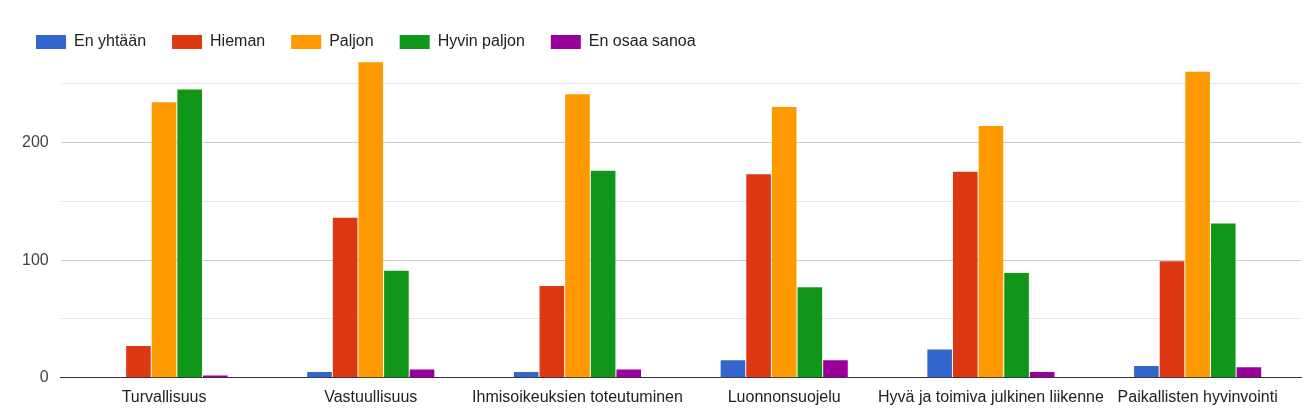 The width and height of the screenshot is (1315, 419). I want to click on legend-label: Hieman, so click(238, 41).